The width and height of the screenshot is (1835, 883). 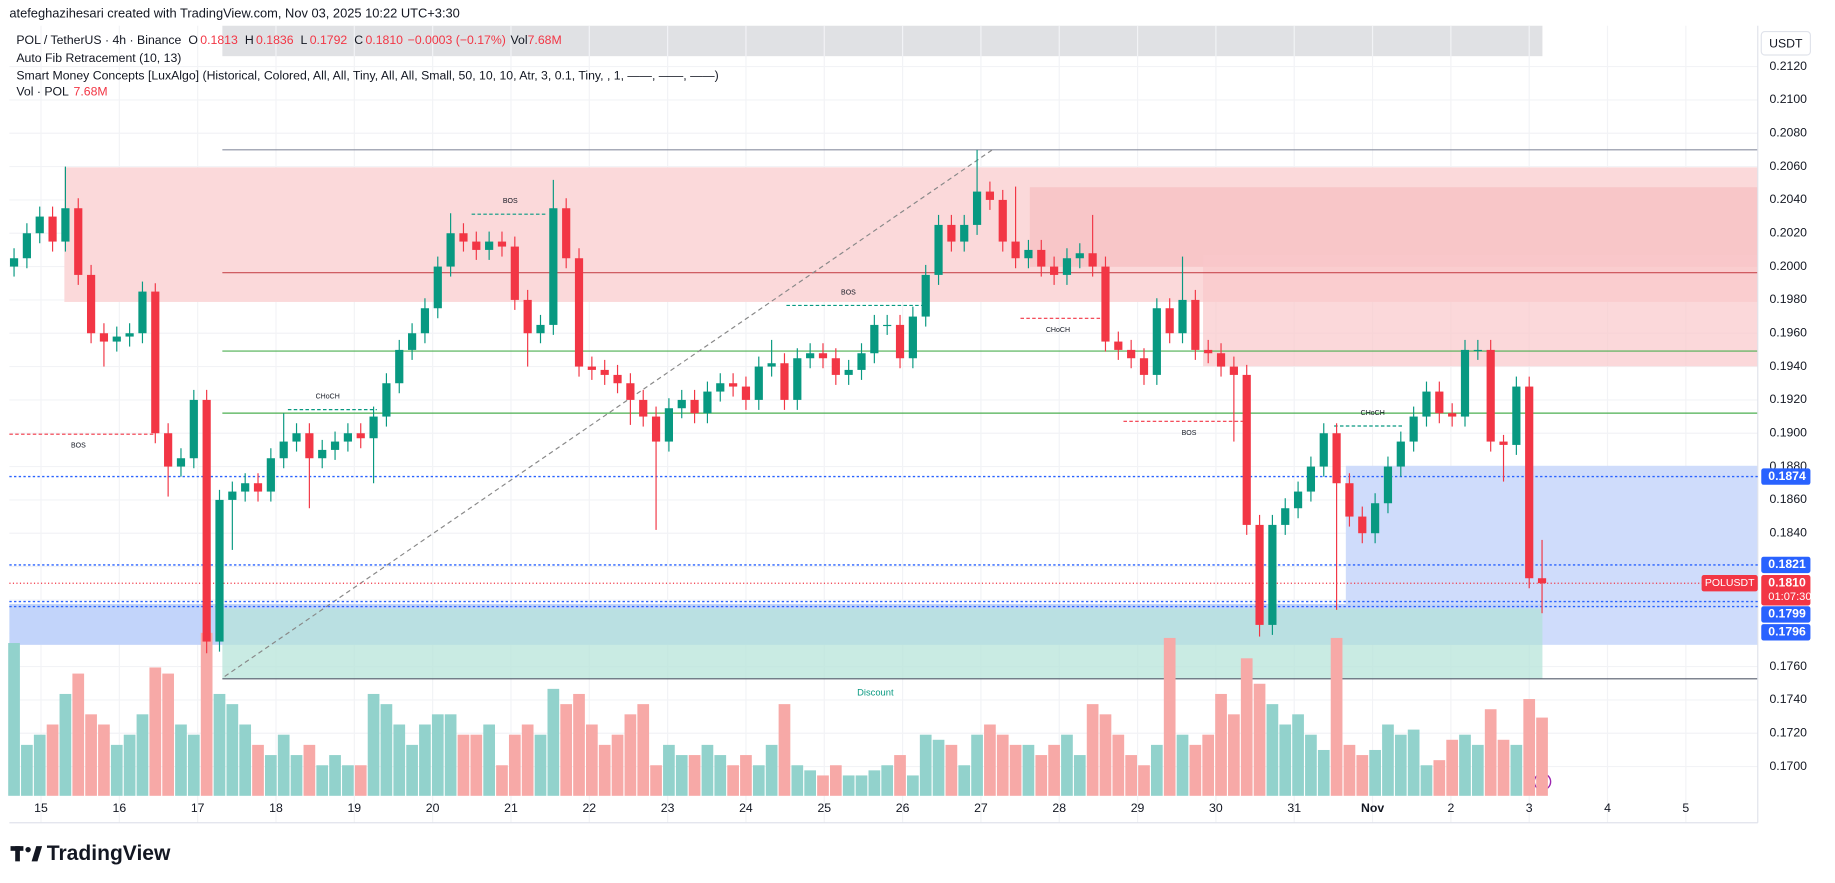 What do you see at coordinates (1788, 732) in the screenshot?
I see `y-tick-label: 0.1720` at bounding box center [1788, 732].